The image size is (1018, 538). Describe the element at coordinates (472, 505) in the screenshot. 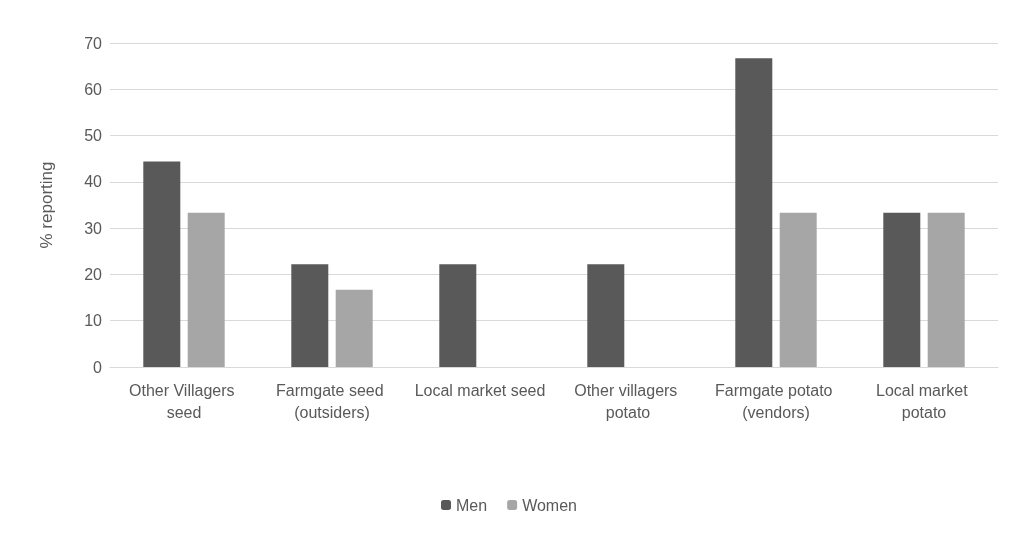

I see `legend-label: Men` at that location.